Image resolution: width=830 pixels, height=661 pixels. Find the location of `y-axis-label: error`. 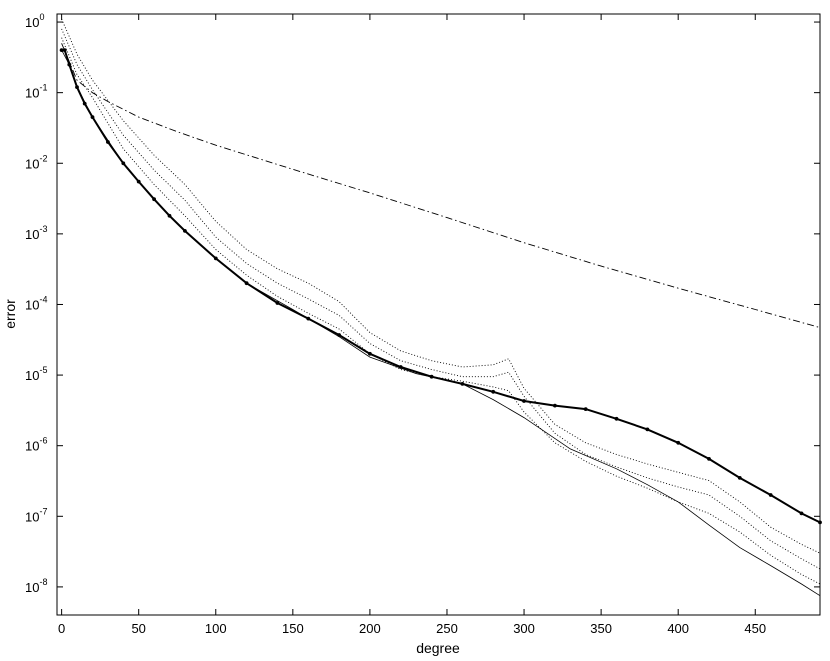

y-axis-label: error is located at coordinates (10, 314).